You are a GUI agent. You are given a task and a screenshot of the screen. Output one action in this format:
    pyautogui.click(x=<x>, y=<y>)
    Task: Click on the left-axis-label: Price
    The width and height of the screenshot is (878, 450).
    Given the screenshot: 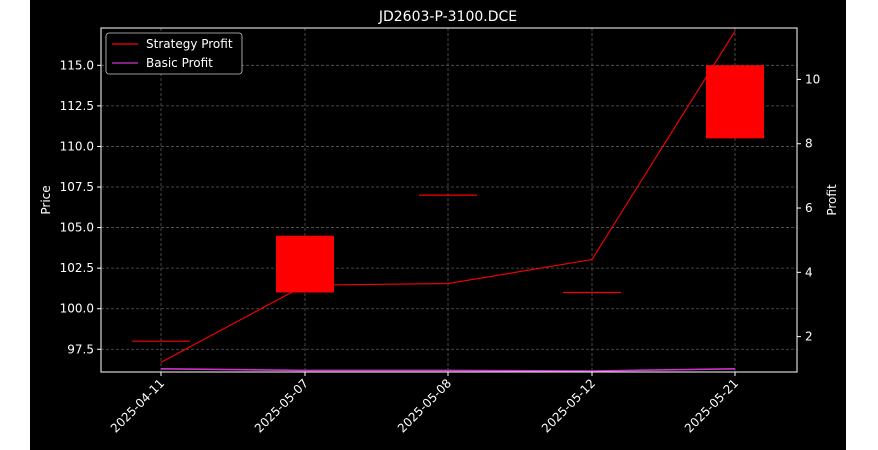 What is the action you would take?
    pyautogui.click(x=46, y=199)
    